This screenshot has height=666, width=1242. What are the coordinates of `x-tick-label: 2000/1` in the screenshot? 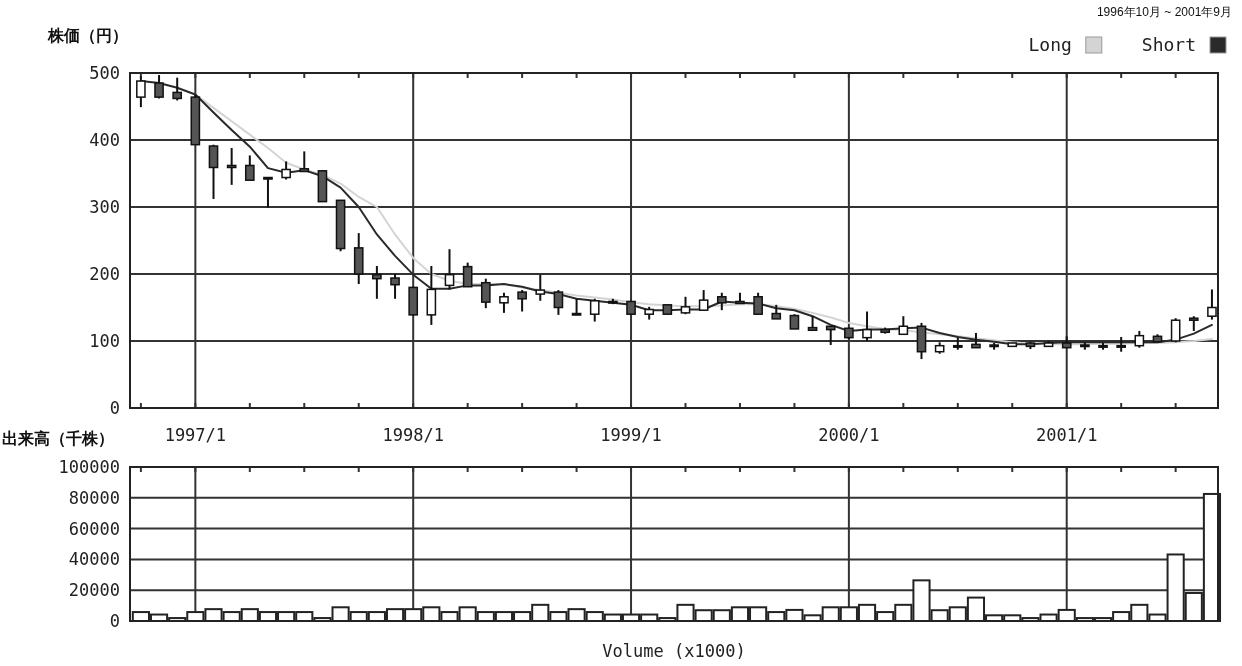 It's located at (849, 435).